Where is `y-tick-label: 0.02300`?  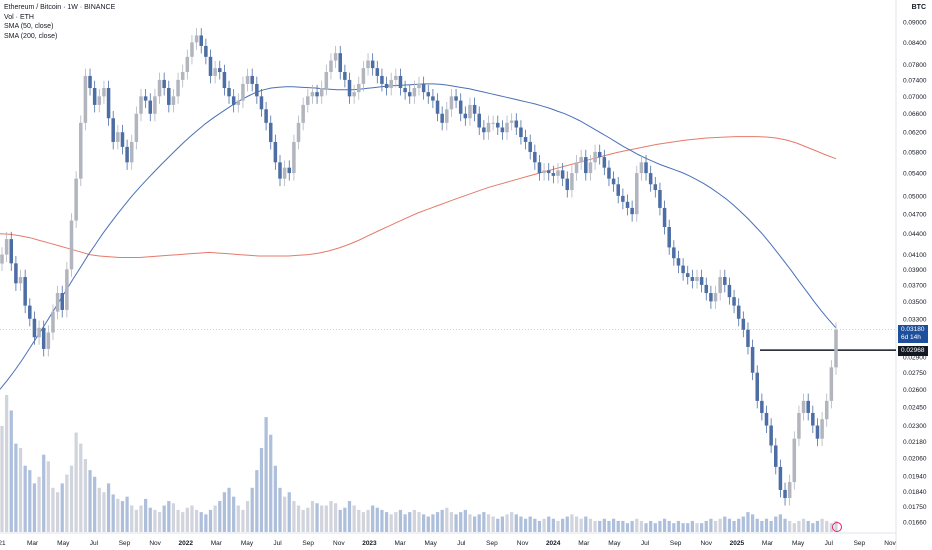 y-tick-label: 0.02300 is located at coordinates (915, 426).